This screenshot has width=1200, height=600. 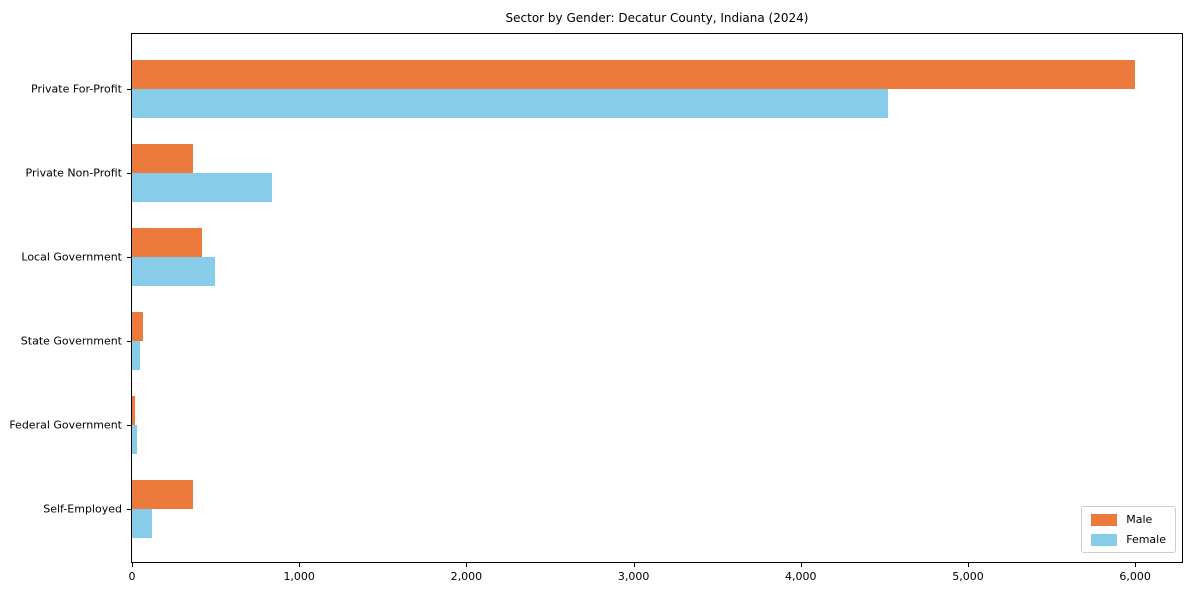 I want to click on legend-label-female: Female, so click(x=1146, y=539).